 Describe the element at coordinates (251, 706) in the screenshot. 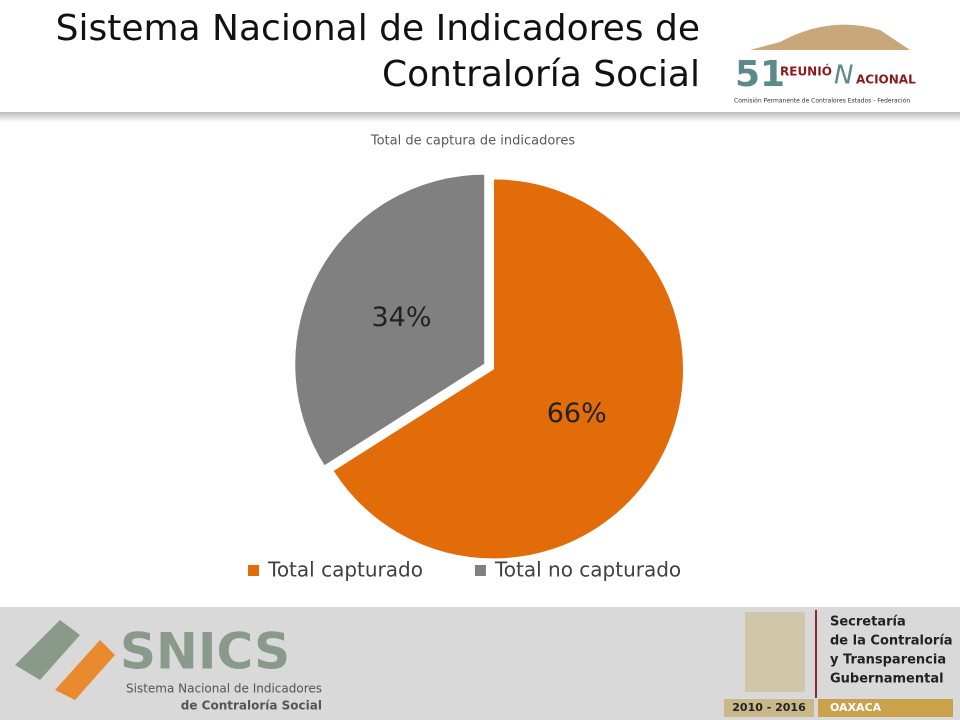

I see `snics-line: de Contraloría Social` at that location.